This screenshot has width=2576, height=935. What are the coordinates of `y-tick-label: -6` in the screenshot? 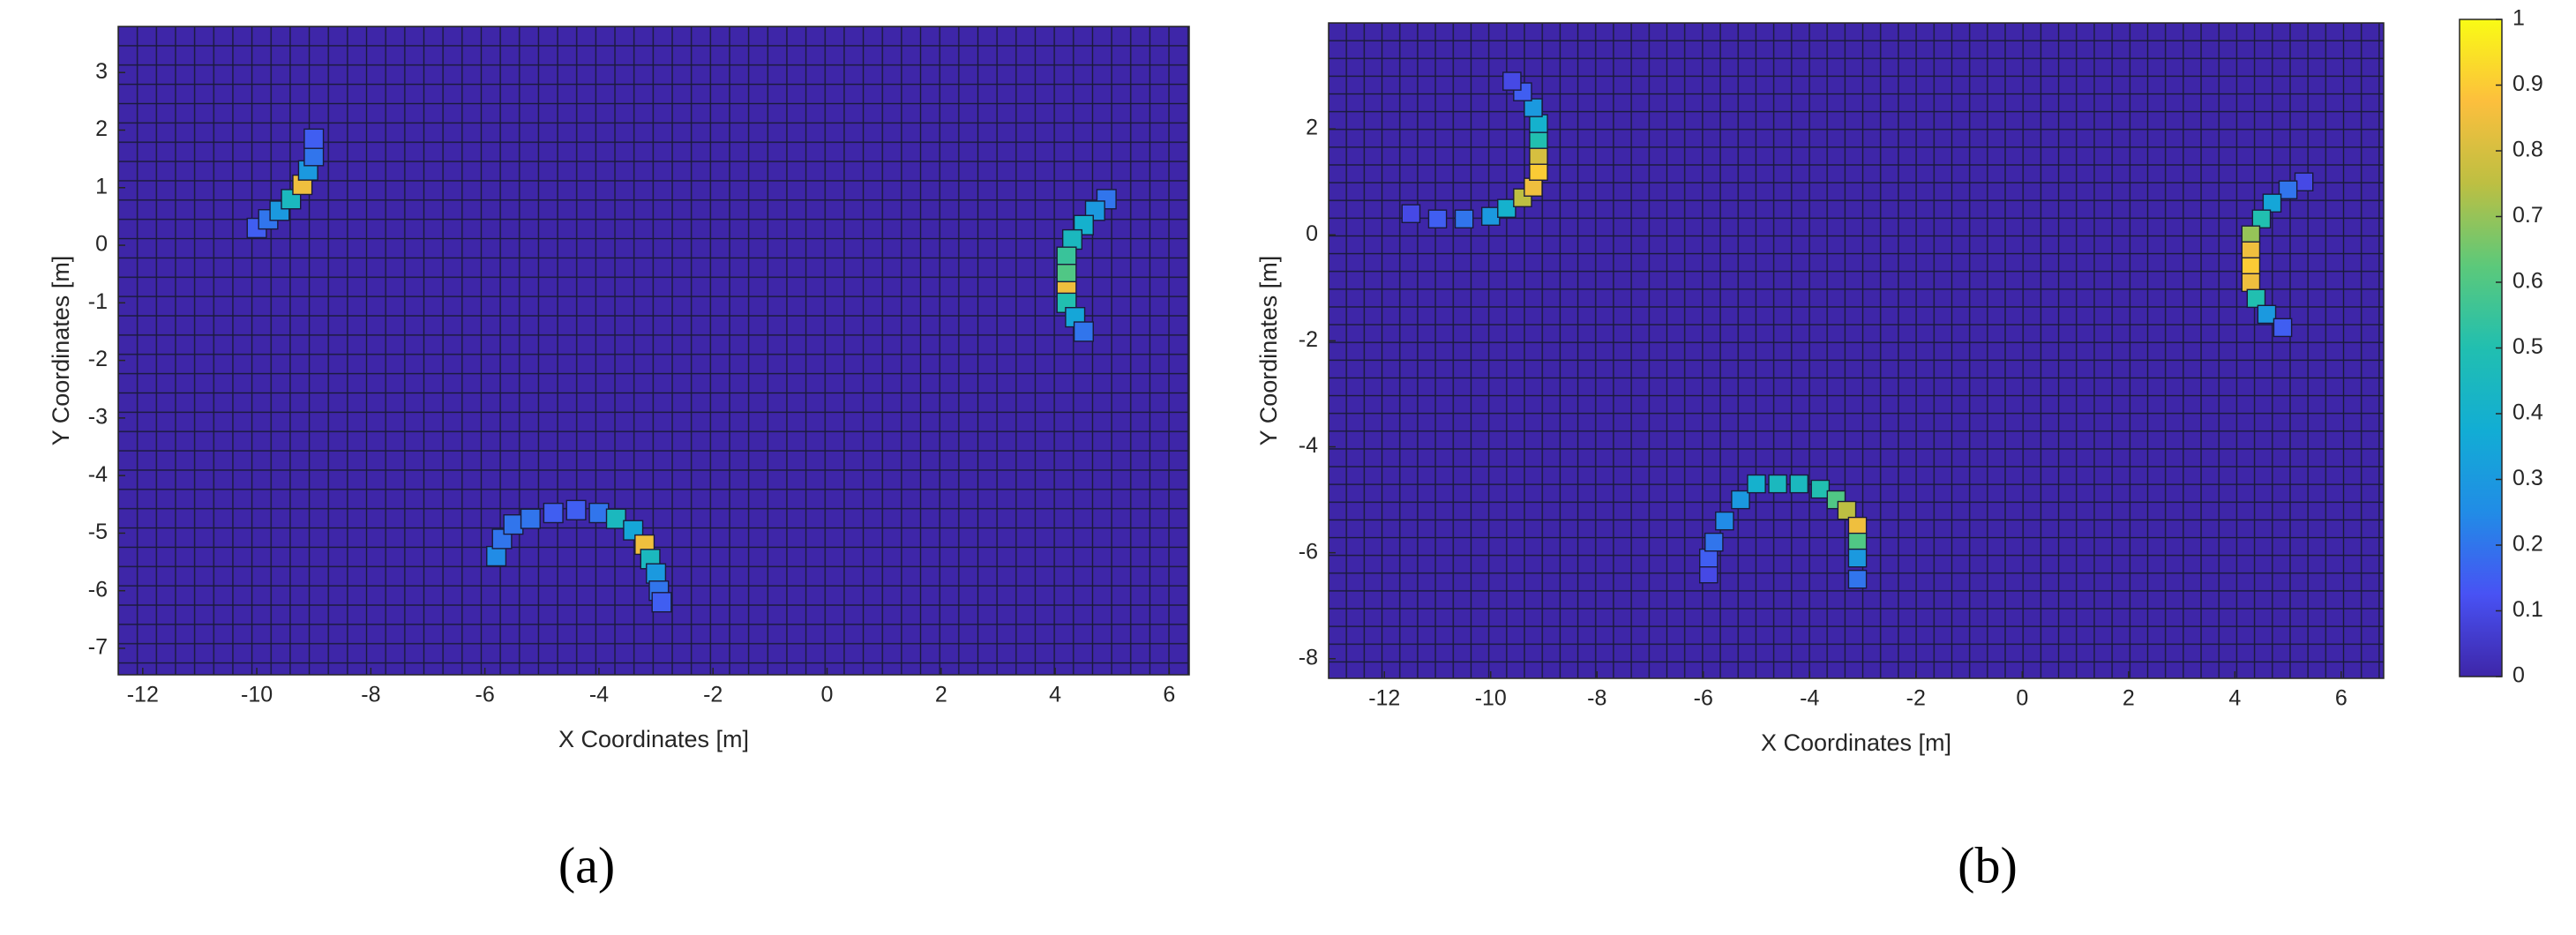 It's located at (98, 589).